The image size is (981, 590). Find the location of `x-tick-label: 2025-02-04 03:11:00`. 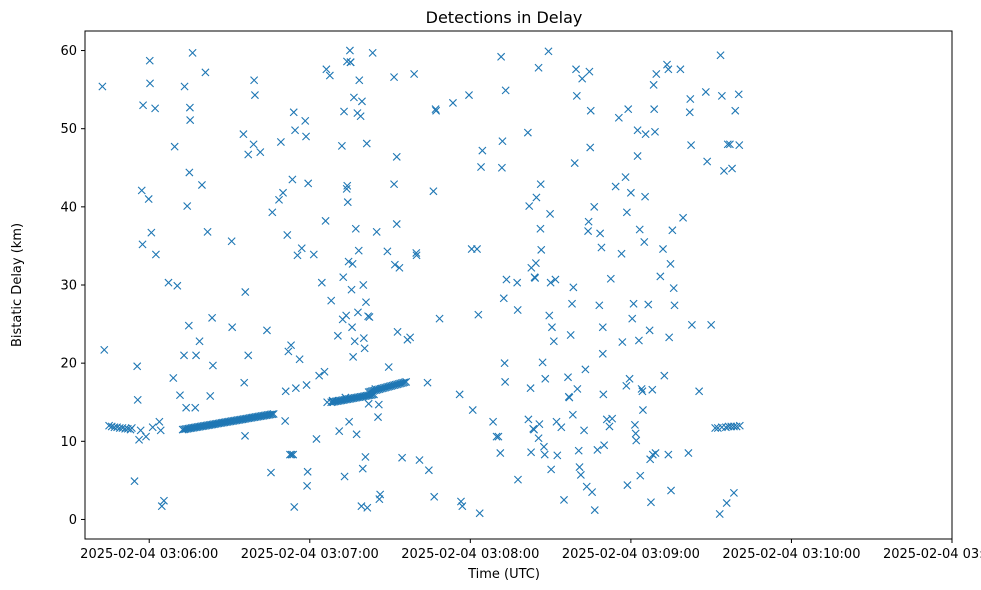

x-tick-label: 2025-02-04 03:11:00 is located at coordinates (932, 554).